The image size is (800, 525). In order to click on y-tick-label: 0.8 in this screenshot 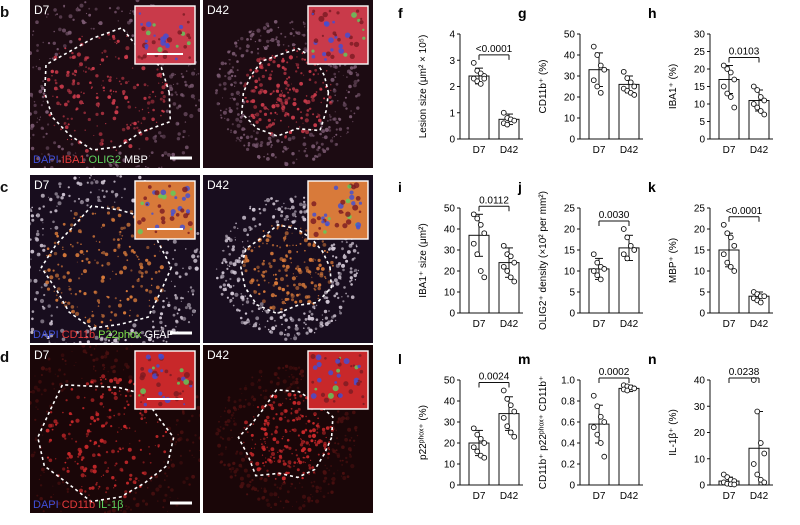, I will do `click(568, 402)`.